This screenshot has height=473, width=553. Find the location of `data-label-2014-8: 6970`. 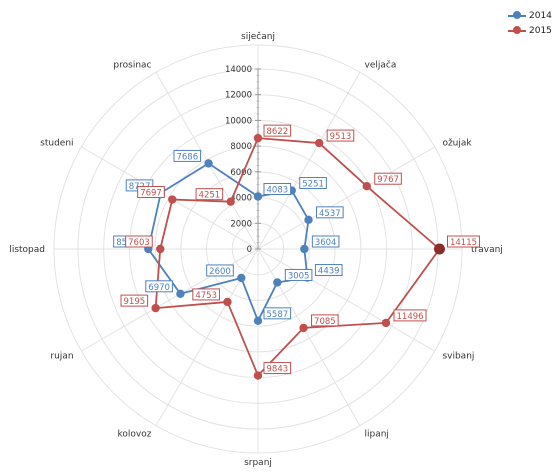

data-label-2014-8: 6970 is located at coordinates (159, 286).